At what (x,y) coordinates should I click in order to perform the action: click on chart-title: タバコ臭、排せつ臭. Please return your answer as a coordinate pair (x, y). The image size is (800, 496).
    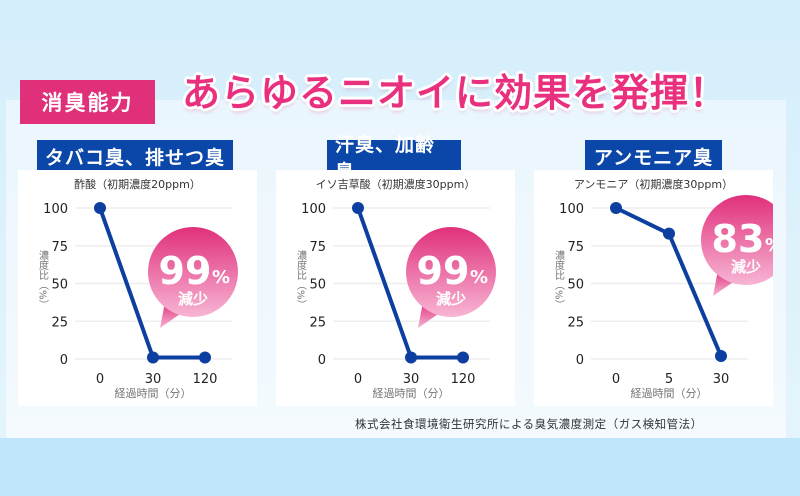
    Looking at the image, I should click on (135, 156).